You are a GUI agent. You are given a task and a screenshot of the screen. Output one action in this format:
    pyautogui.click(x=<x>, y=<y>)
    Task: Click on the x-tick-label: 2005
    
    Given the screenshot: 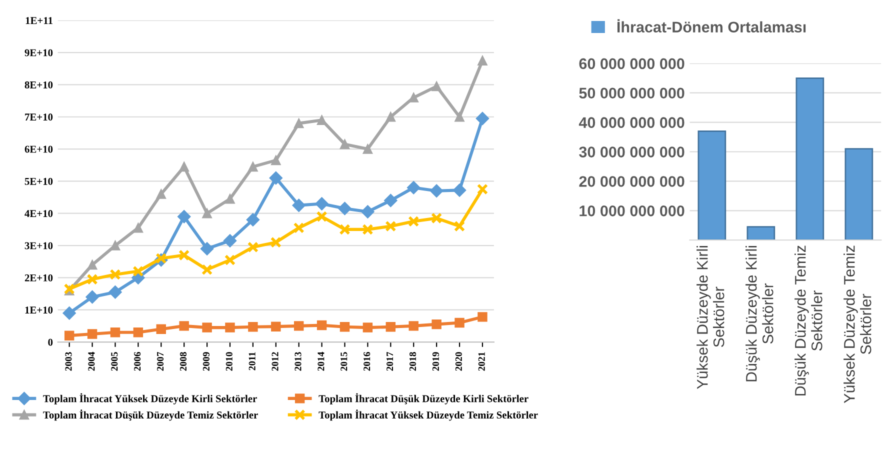 What is the action you would take?
    pyautogui.click(x=114, y=361)
    